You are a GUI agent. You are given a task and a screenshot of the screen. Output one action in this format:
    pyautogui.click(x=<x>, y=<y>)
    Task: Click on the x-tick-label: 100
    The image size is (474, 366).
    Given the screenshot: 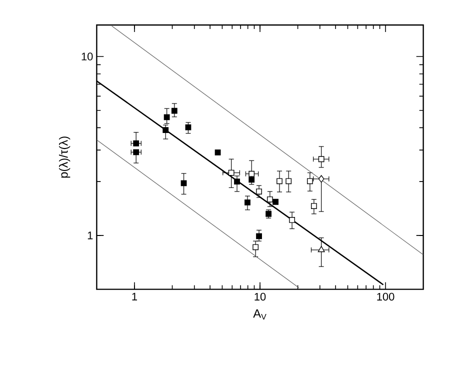 What is the action you would take?
    pyautogui.click(x=385, y=296)
    